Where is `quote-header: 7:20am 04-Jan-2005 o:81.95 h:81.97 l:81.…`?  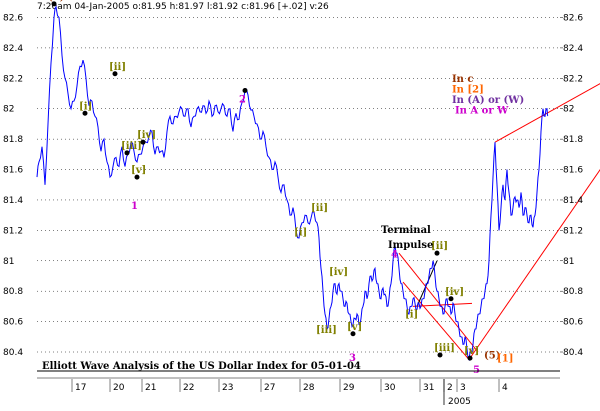 quote-header: 7:20am 04-Jan-2005 o:81.95 h:81.97 l:81.… is located at coordinates (183, 7).